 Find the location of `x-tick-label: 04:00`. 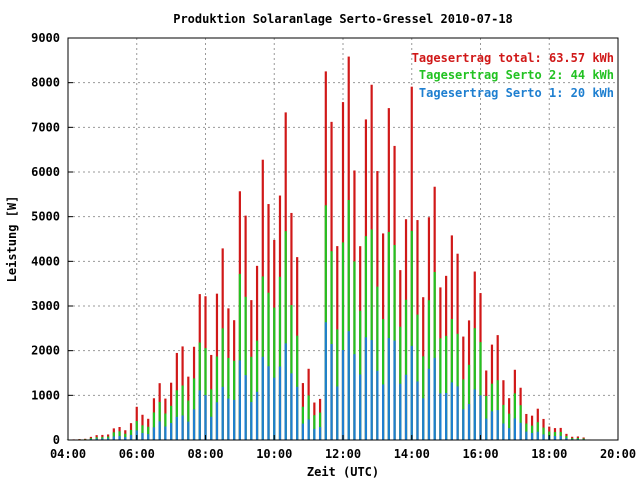

x-tick-label: 04:00 is located at coordinates (68, 454).